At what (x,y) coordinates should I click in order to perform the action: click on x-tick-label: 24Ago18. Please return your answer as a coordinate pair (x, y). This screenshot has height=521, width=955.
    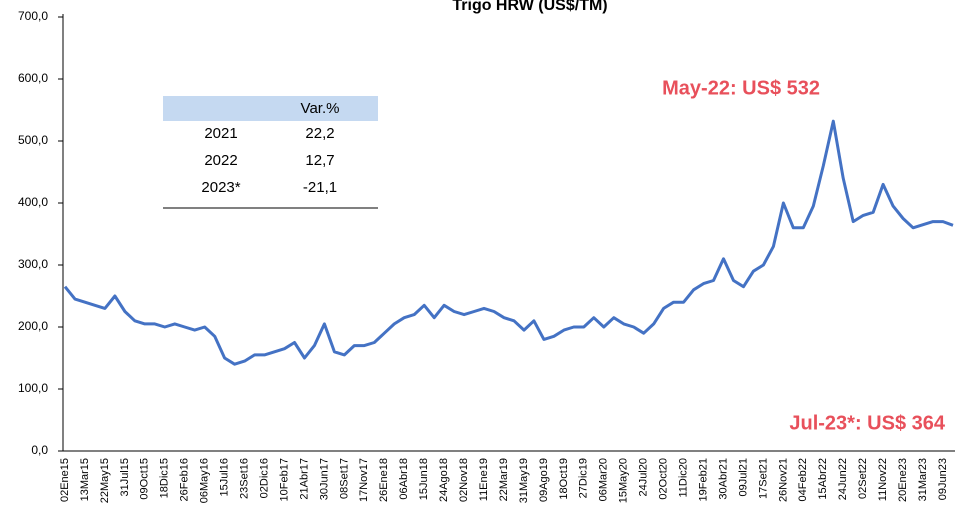
    Looking at the image, I should click on (444, 480).